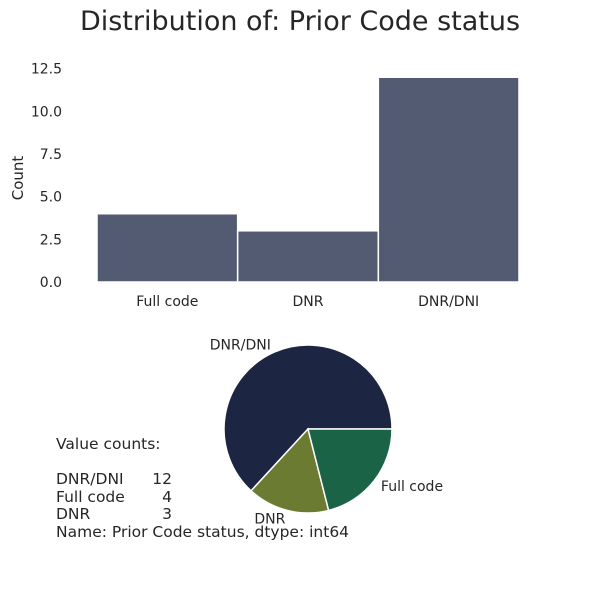 Image resolution: width=600 pixels, height=600 pixels. I want to click on value-count-label: DNR, so click(73, 514).